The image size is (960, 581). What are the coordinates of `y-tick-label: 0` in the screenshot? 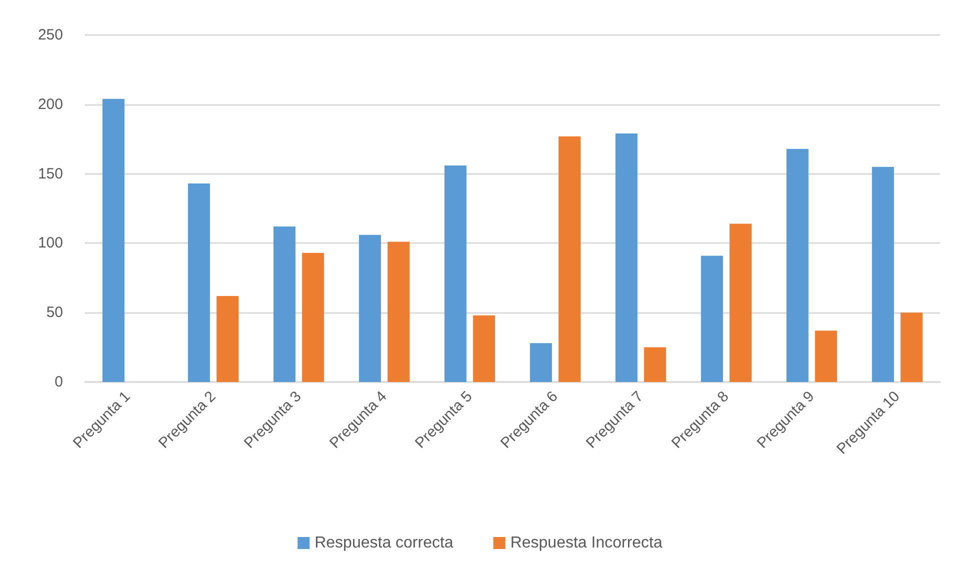 It's located at (58, 382).